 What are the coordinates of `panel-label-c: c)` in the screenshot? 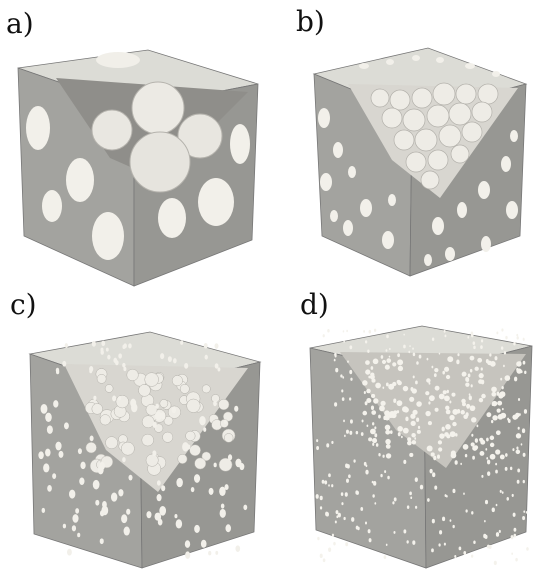 It's located at (23, 304).